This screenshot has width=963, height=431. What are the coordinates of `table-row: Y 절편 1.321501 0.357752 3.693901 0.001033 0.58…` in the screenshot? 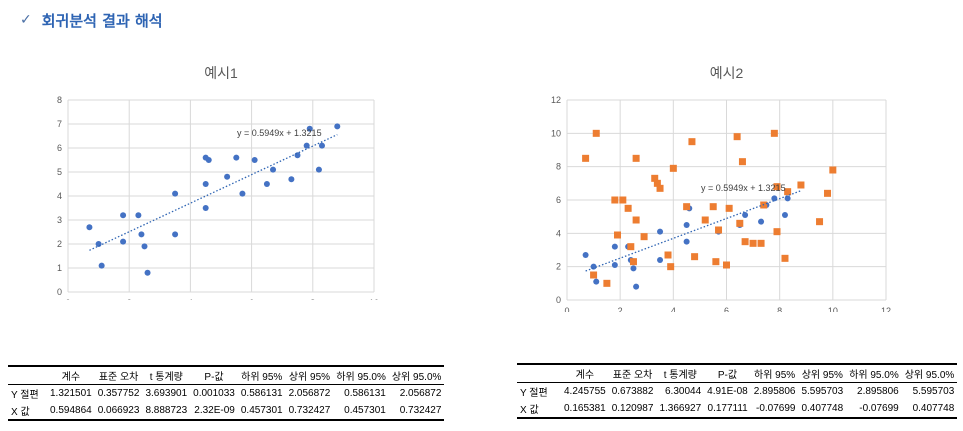 It's located at (226, 394).